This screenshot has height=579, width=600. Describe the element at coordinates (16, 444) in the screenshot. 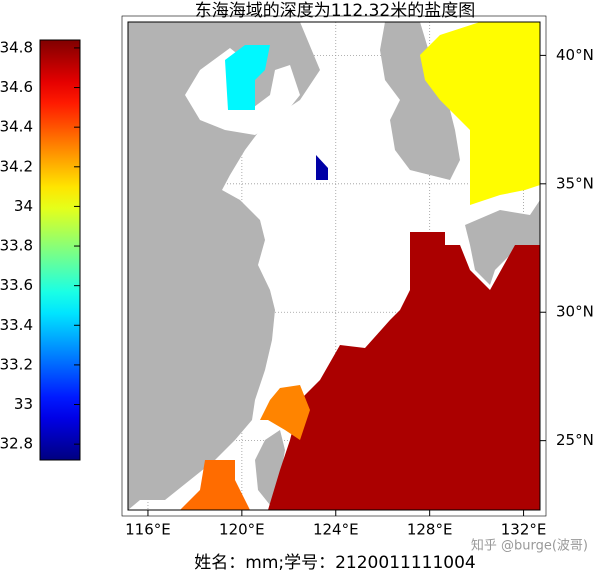

I see `colorbar-tick-label: 32.8` at that location.